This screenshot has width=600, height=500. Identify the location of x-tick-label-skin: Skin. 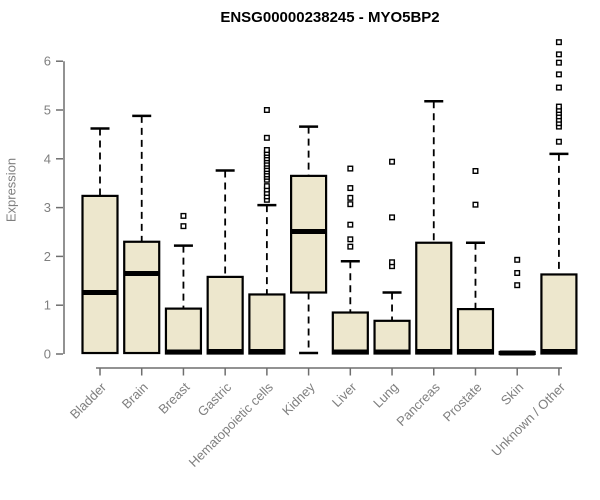
(512, 394).